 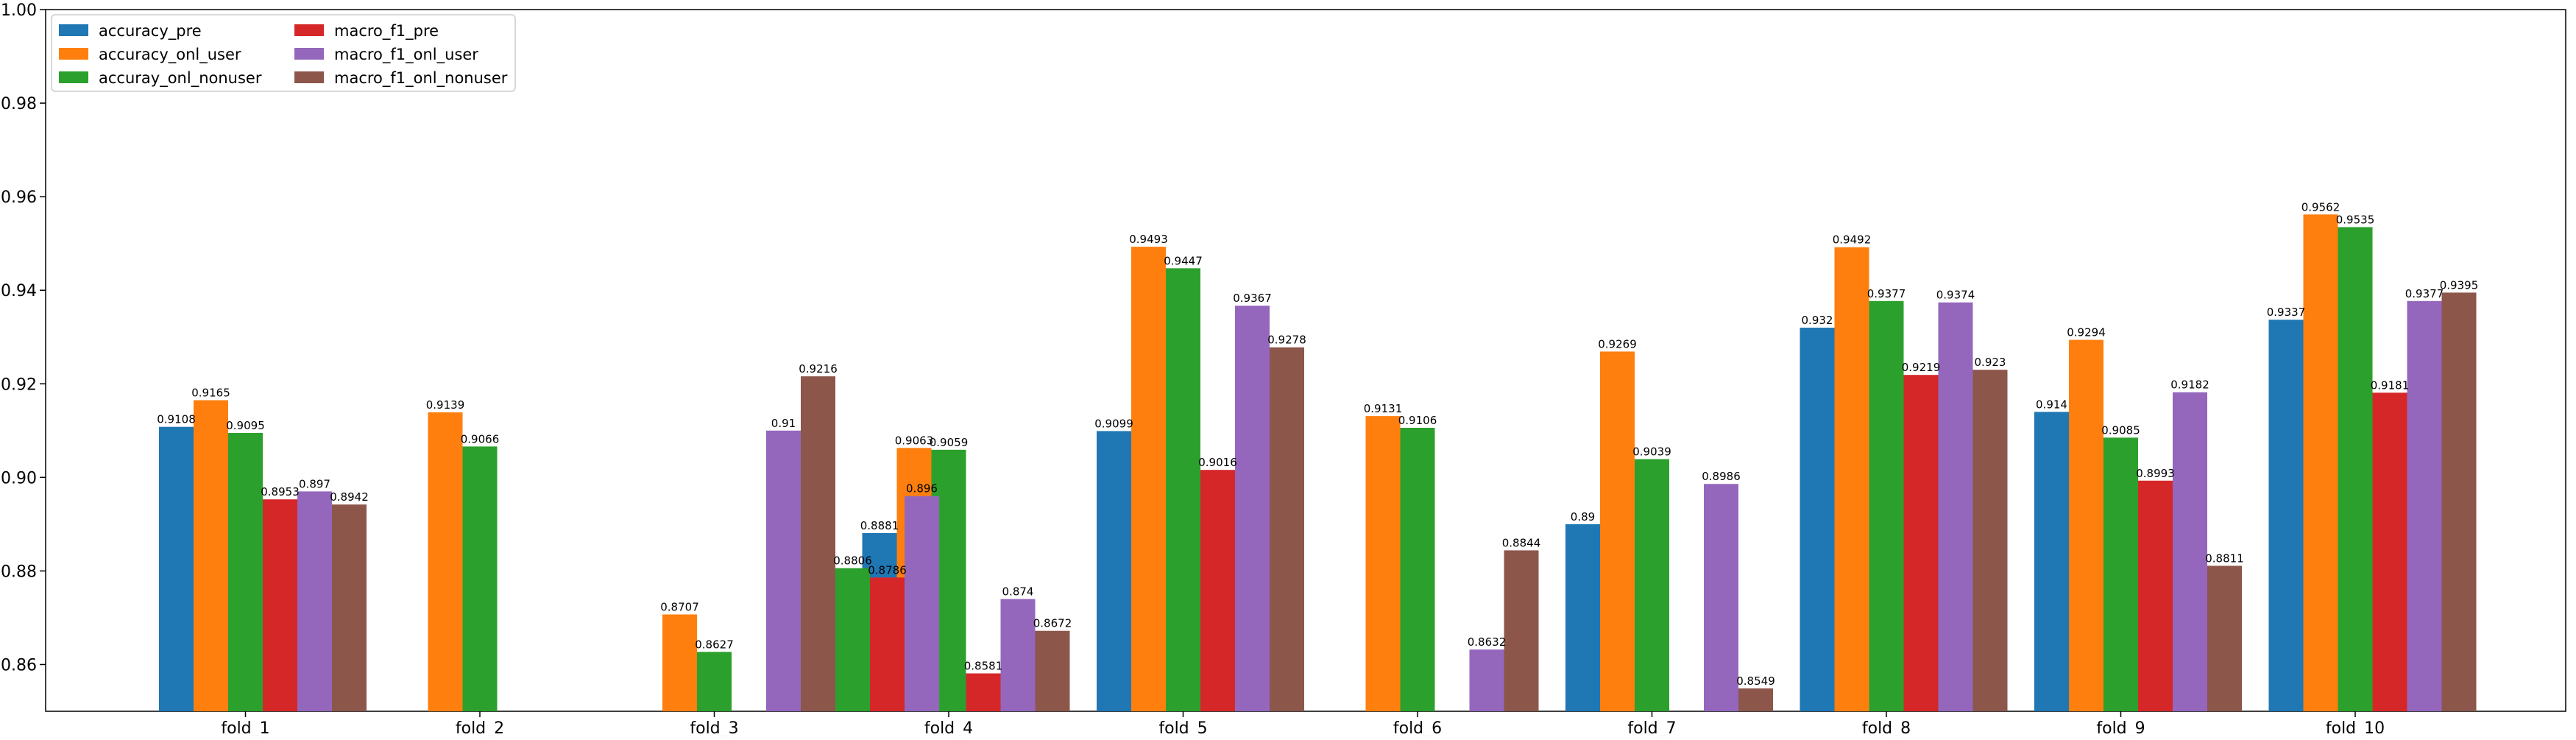 What do you see at coordinates (73, 77) in the screenshot?
I see `legend-swatch-accuray_onl_nonuser` at bounding box center [73, 77].